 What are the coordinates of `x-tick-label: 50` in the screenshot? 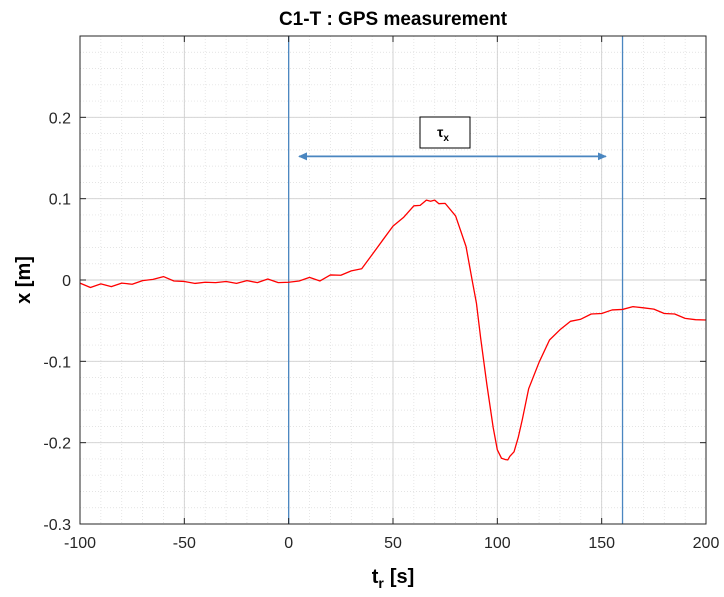 It's located at (393, 543).